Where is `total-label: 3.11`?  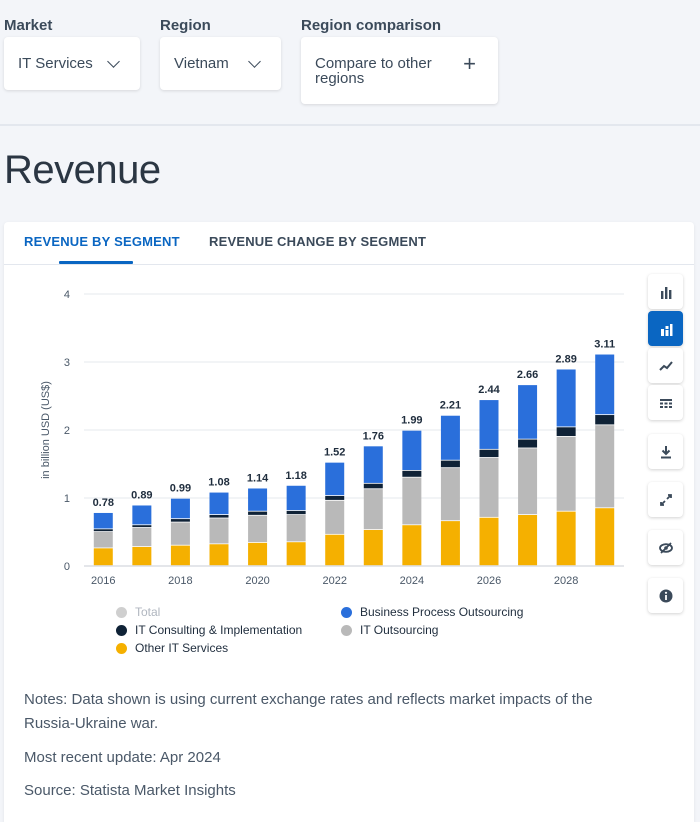 total-label: 3.11 is located at coordinates (604, 345).